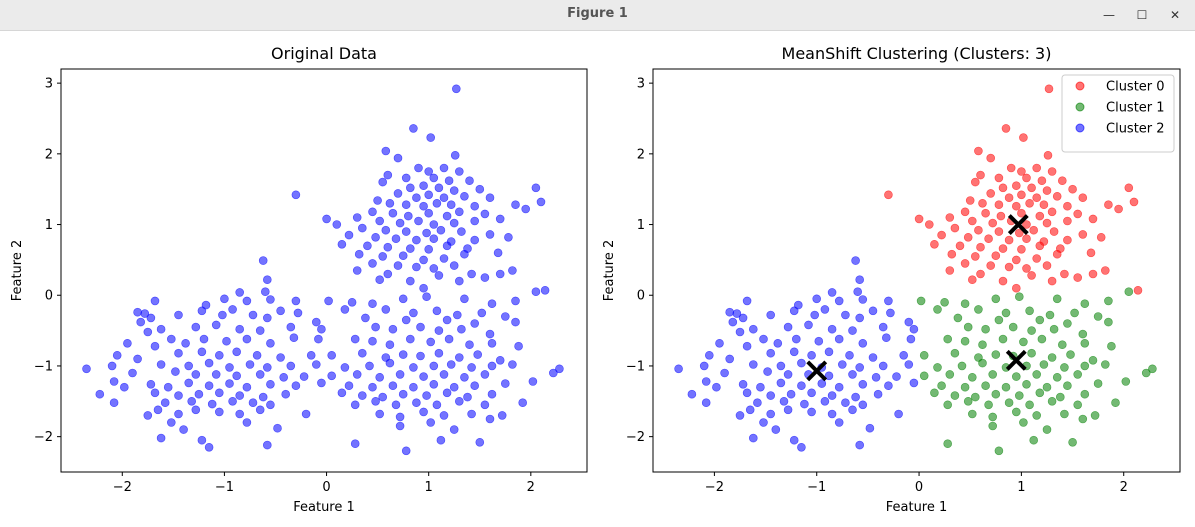 The width and height of the screenshot is (1195, 527). Describe the element at coordinates (1175, 15) in the screenshot. I see `close-icon: ✕` at that location.